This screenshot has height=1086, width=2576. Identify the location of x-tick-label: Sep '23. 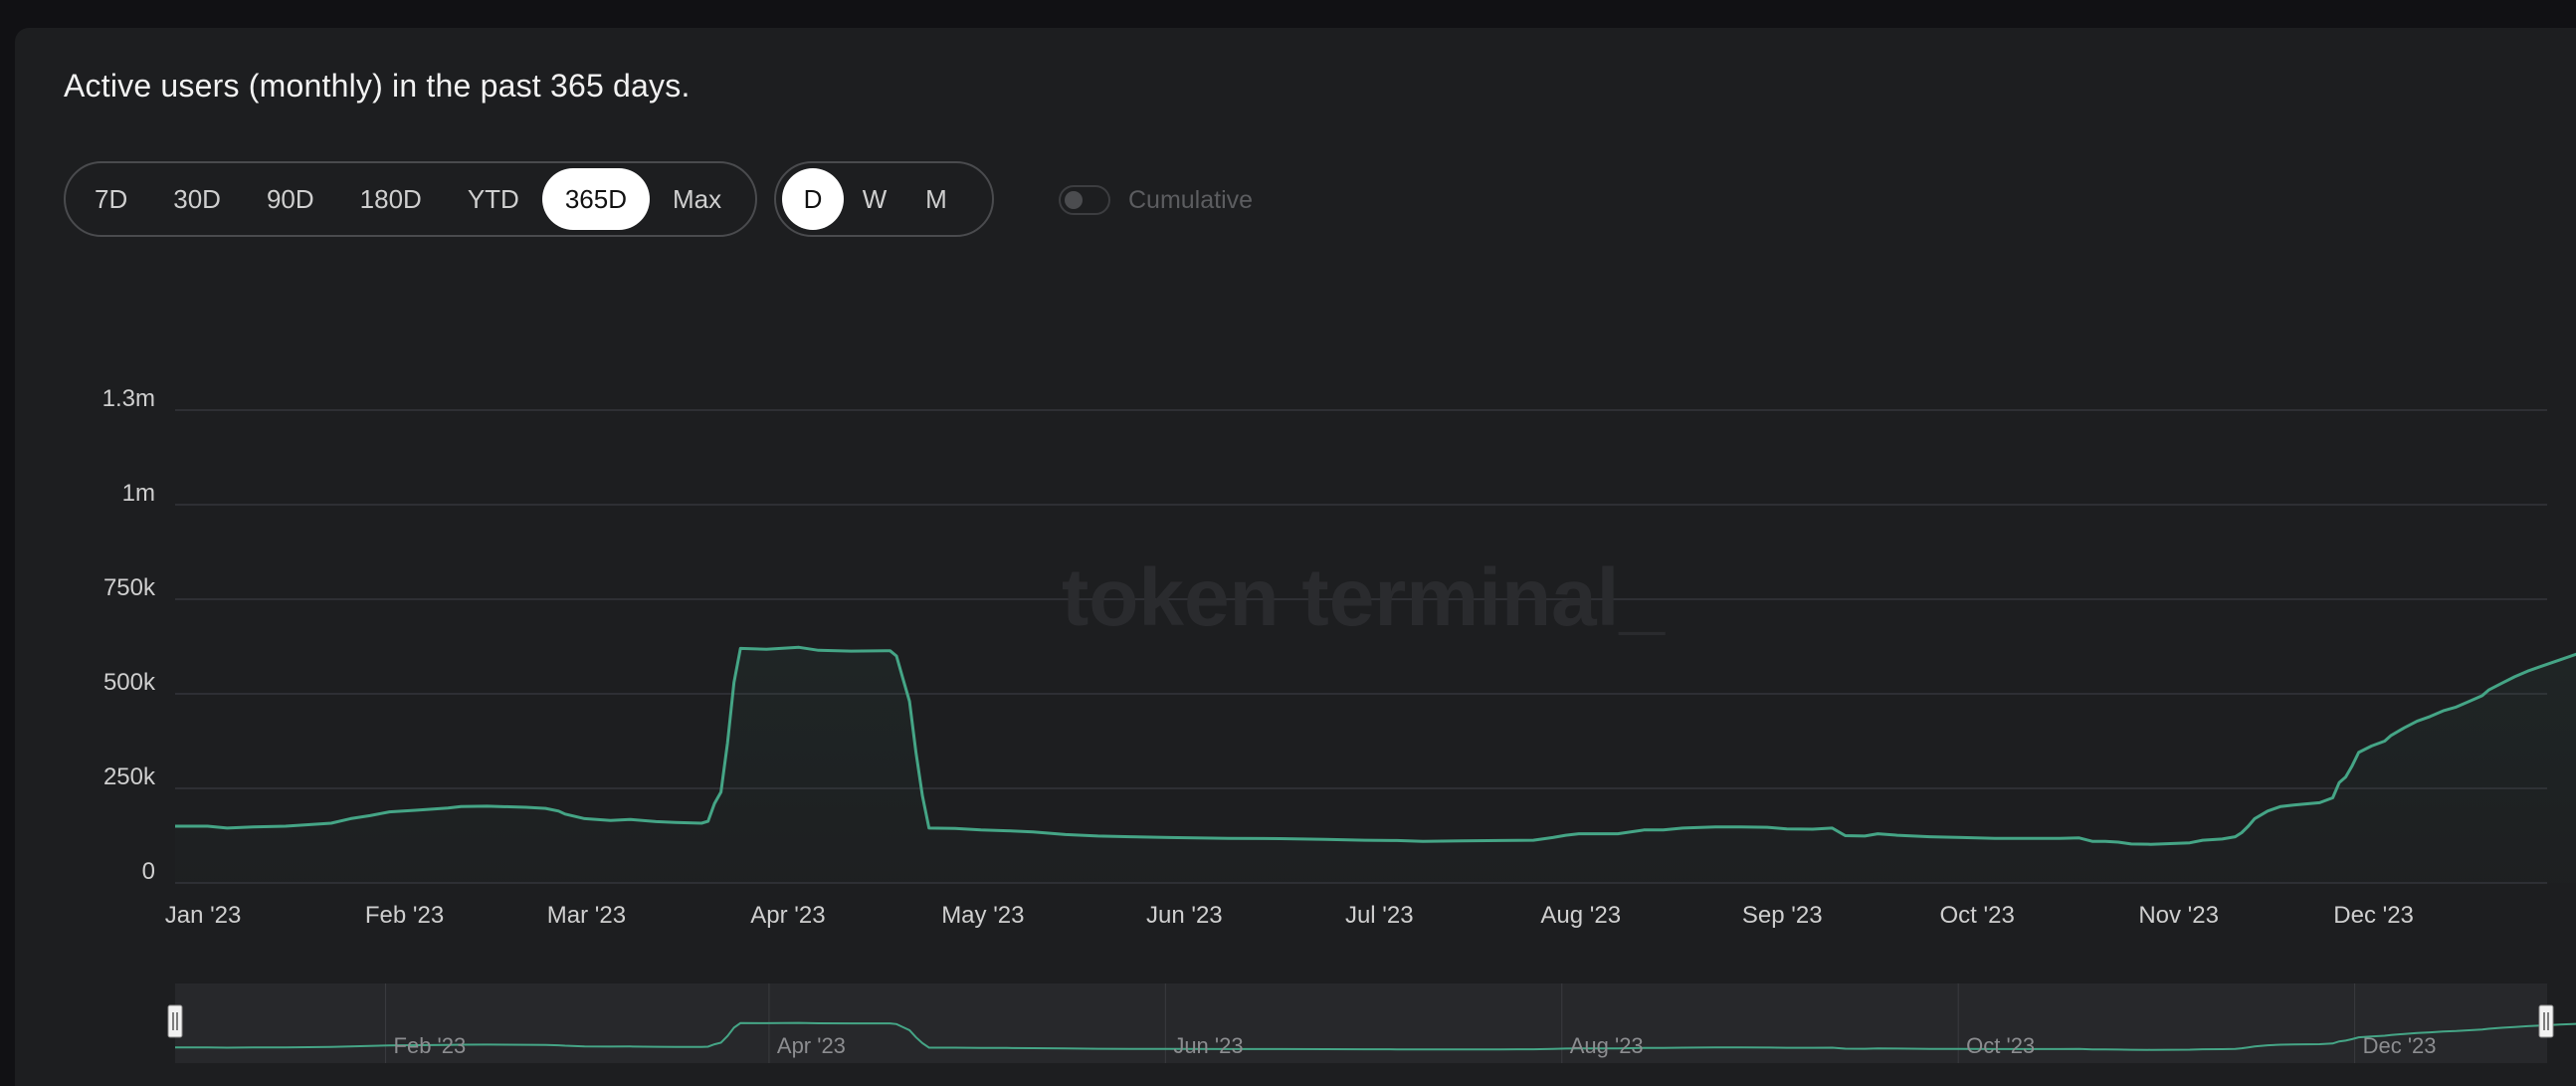
(1782, 915).